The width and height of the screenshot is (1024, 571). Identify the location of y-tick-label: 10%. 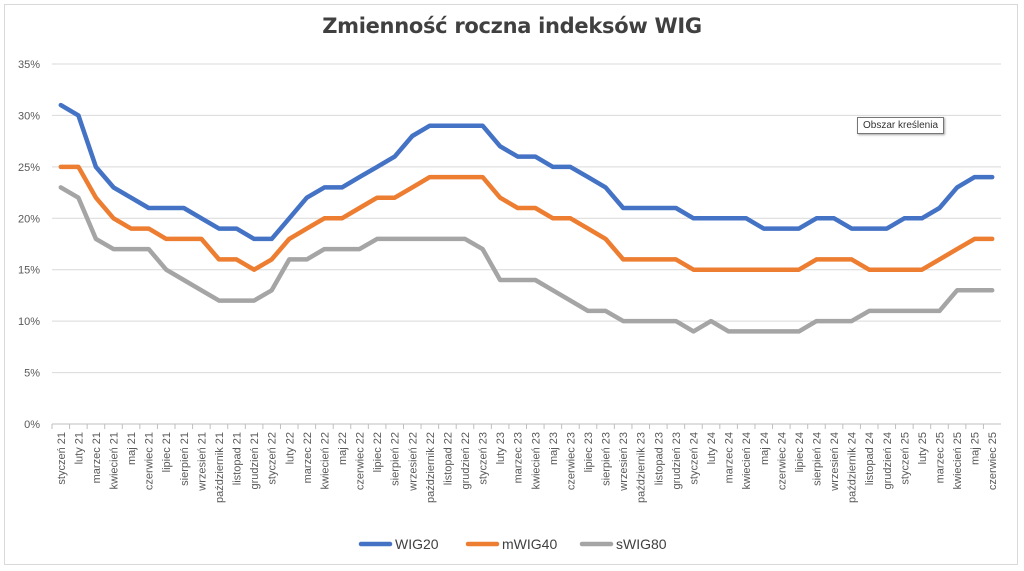
(29, 322).